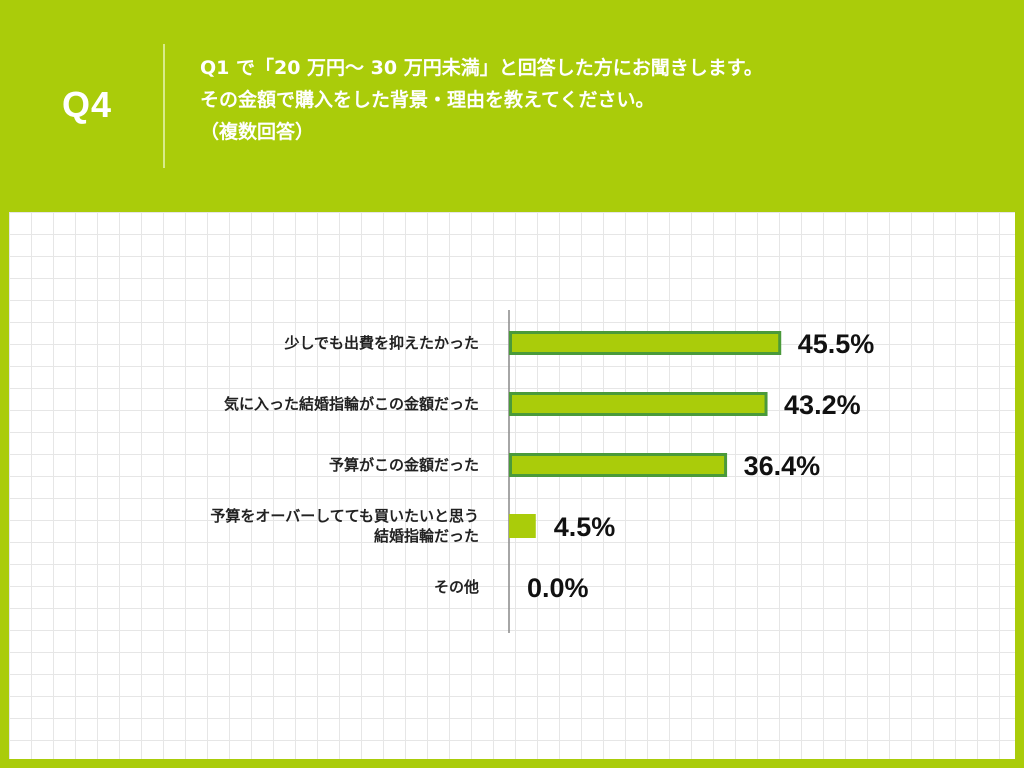 Image resolution: width=1024 pixels, height=768 pixels. What do you see at coordinates (164, 106) in the screenshot?
I see `header-divider` at bounding box center [164, 106].